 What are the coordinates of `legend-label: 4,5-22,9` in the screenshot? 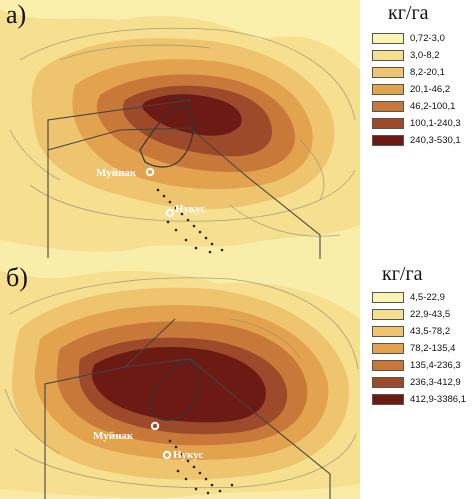 It's located at (427, 297).